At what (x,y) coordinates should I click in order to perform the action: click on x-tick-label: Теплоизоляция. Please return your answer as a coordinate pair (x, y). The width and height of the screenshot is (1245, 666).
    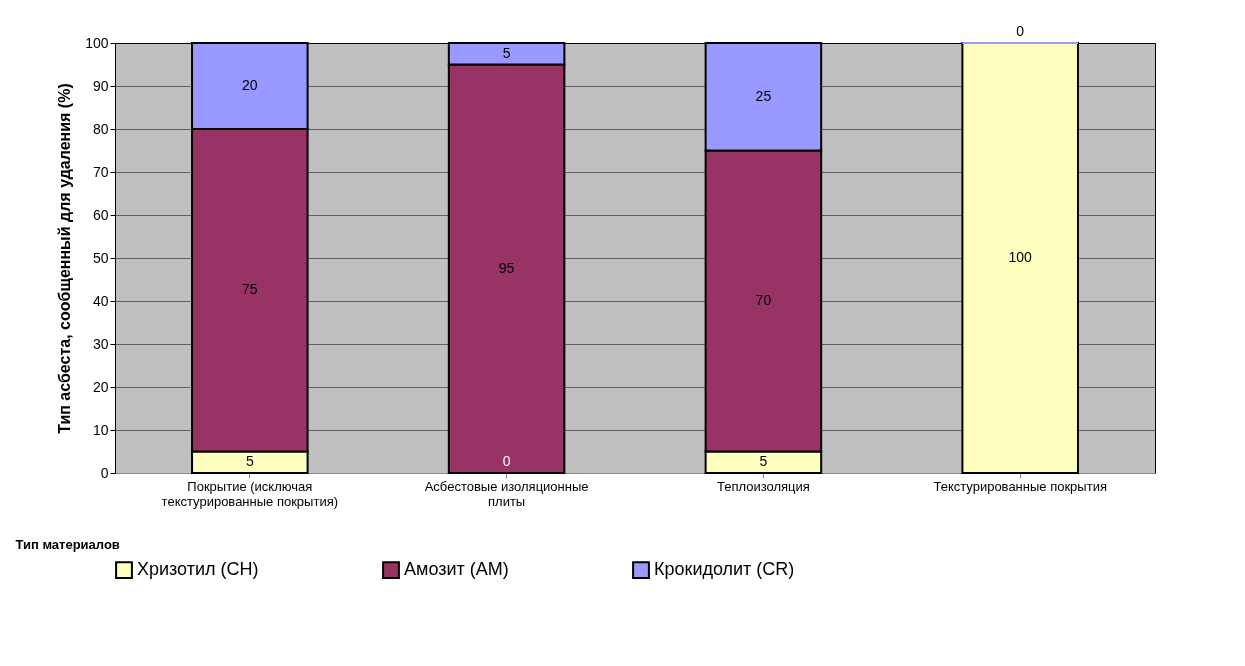
    Looking at the image, I should click on (763, 486).